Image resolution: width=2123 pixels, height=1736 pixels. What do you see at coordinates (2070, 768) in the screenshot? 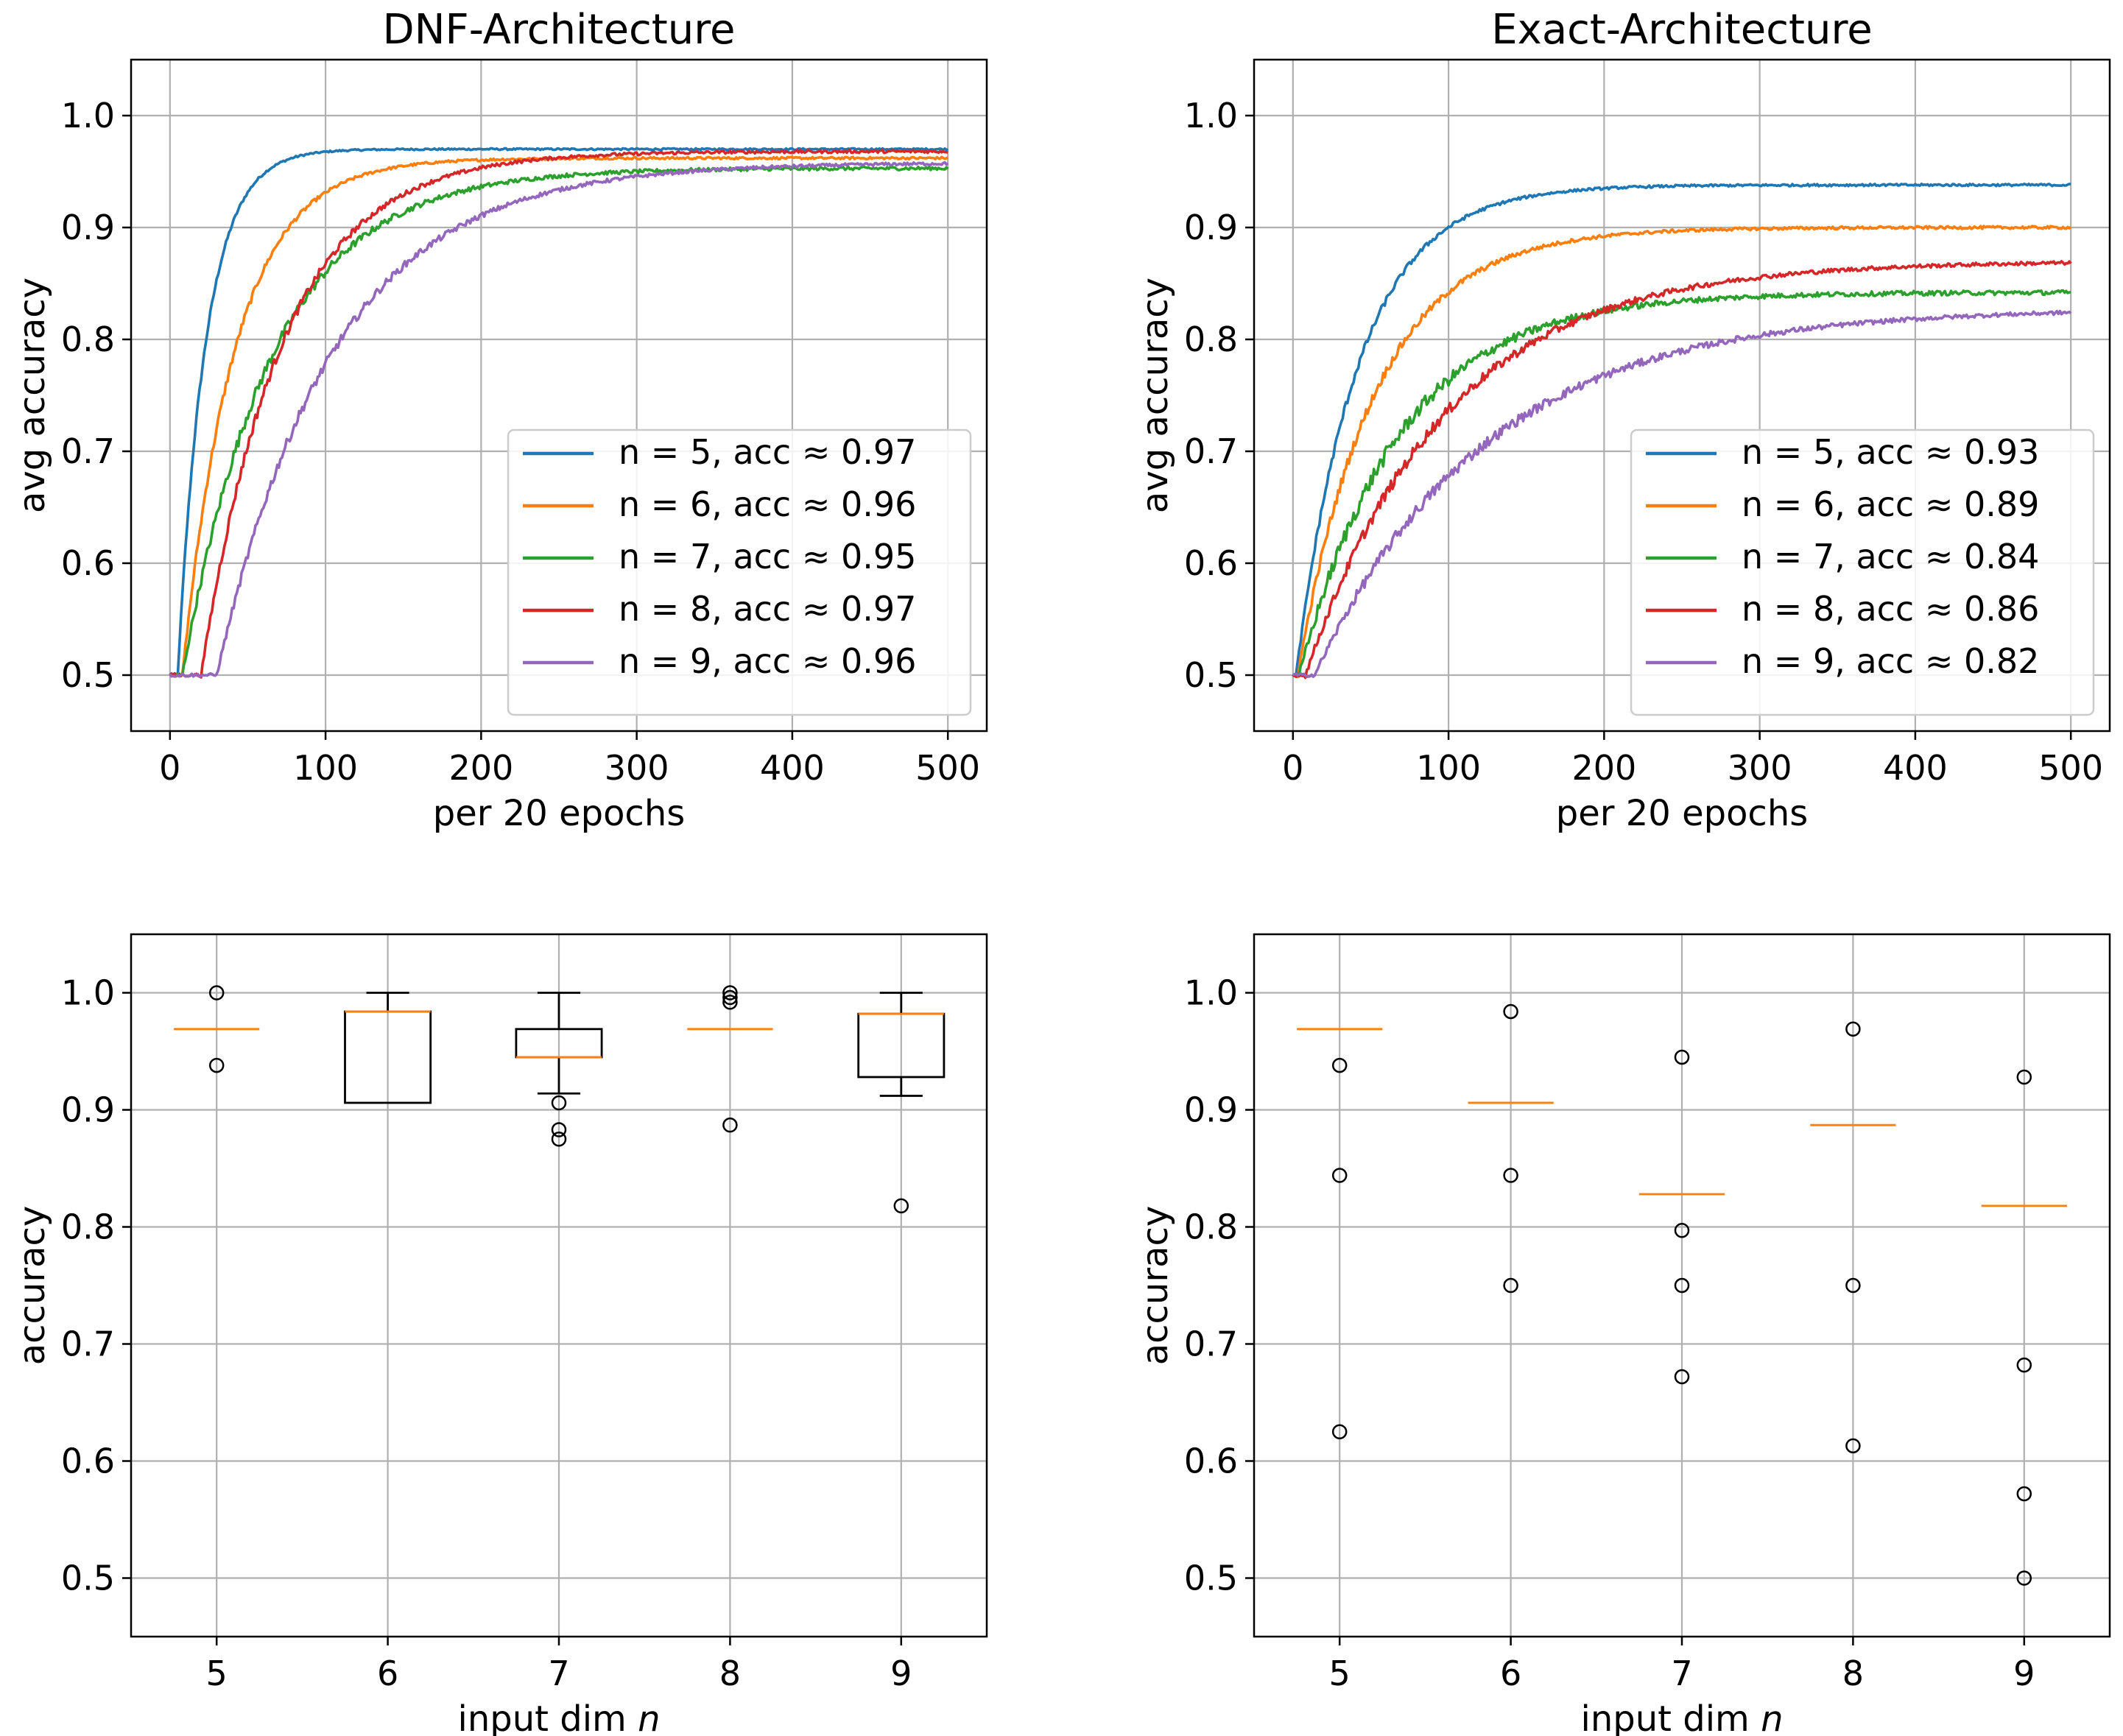
I see `x-tick-label: 500` at bounding box center [2070, 768].